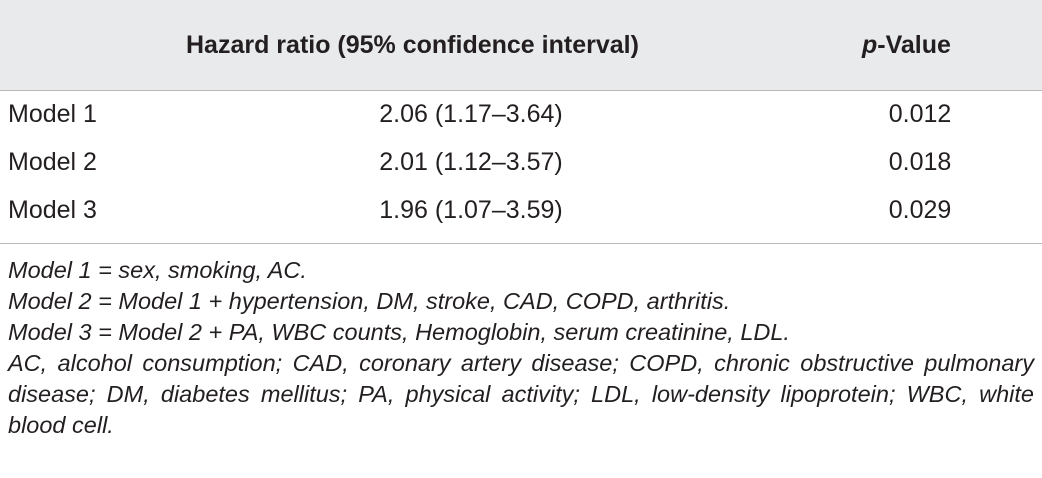  What do you see at coordinates (52, 114) in the screenshot?
I see `model-label: Model 1` at bounding box center [52, 114].